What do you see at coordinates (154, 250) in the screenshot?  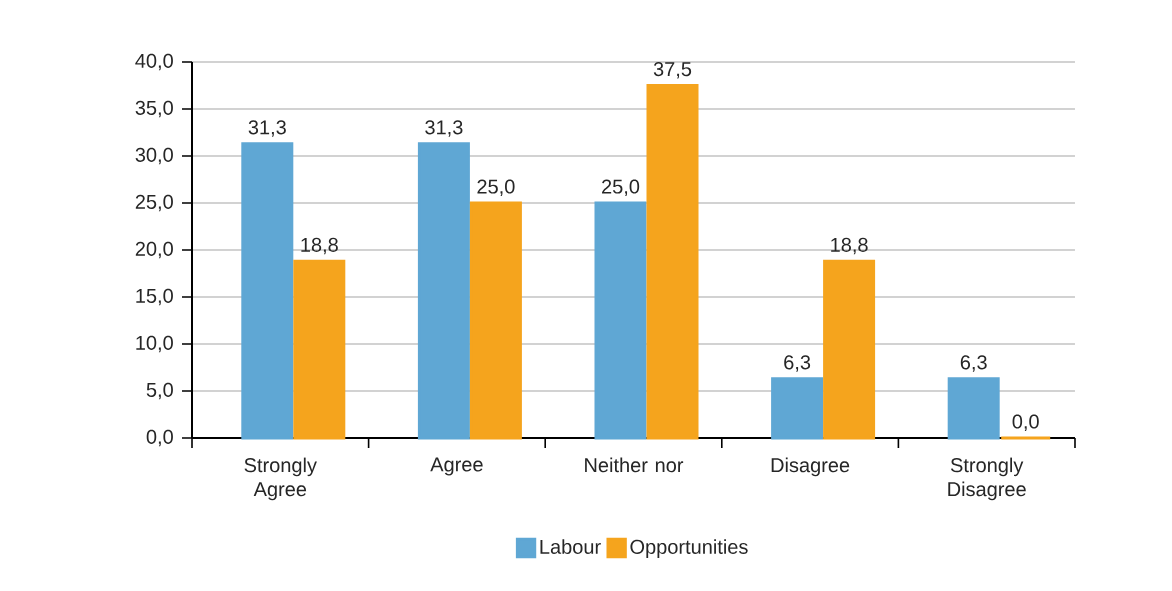 I see `y-tick-label: 20,0` at bounding box center [154, 250].